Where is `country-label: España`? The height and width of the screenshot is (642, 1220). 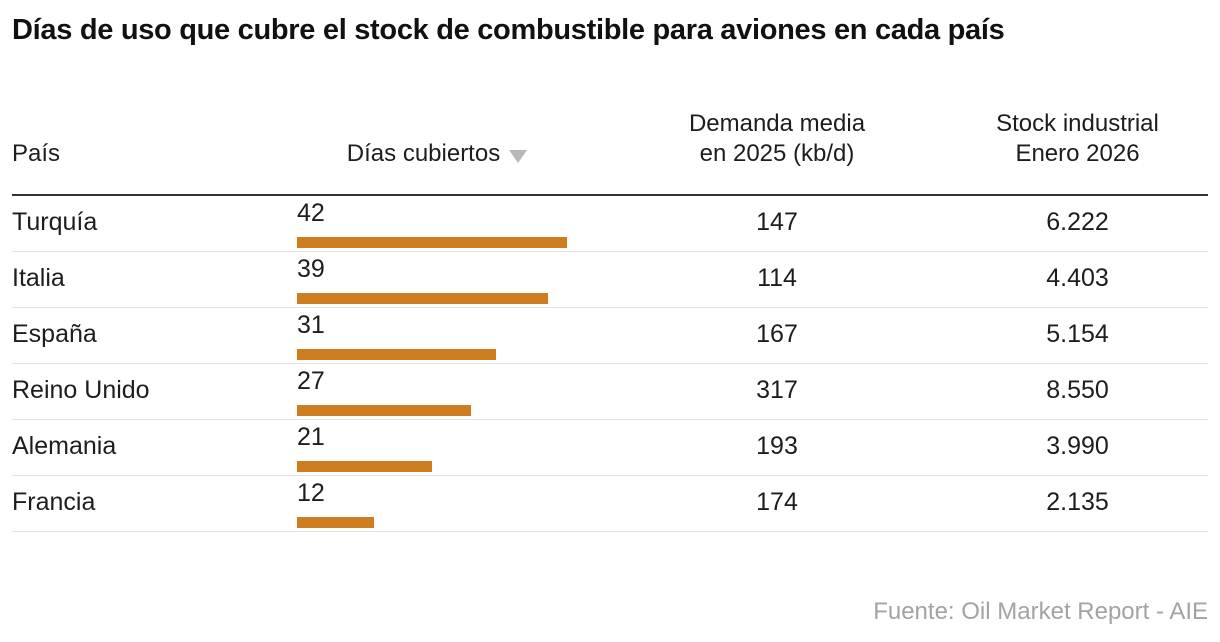 country-label: España is located at coordinates (54, 334).